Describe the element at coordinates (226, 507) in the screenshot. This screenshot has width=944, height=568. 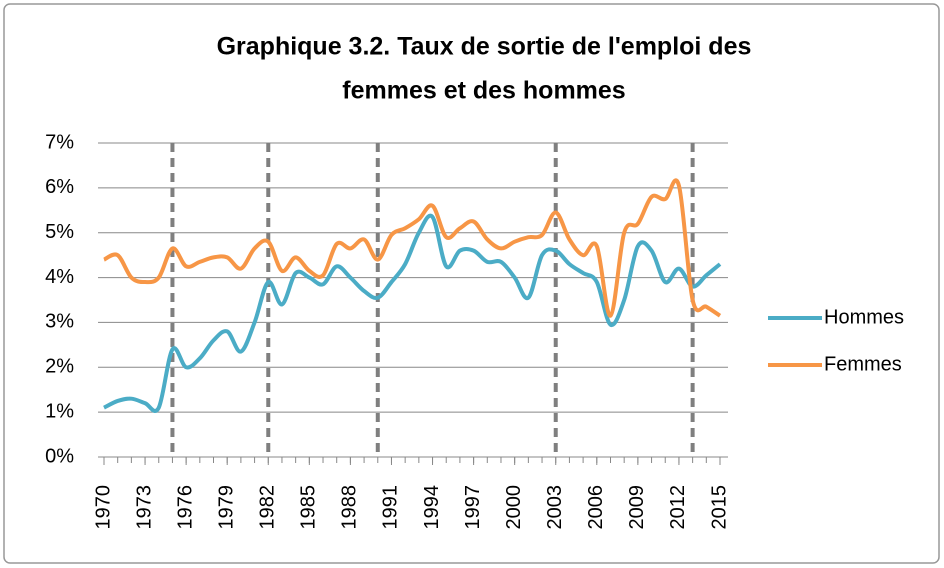
I see `x-tick-label: 1979` at that location.